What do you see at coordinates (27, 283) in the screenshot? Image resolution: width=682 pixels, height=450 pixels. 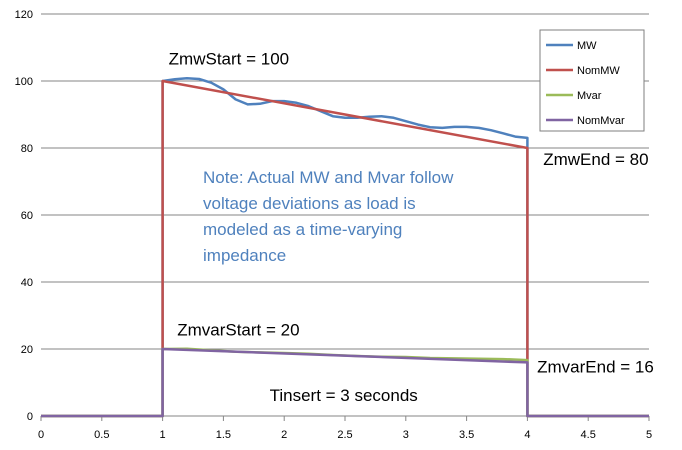 I see `y-tick-label: 40` at bounding box center [27, 283].